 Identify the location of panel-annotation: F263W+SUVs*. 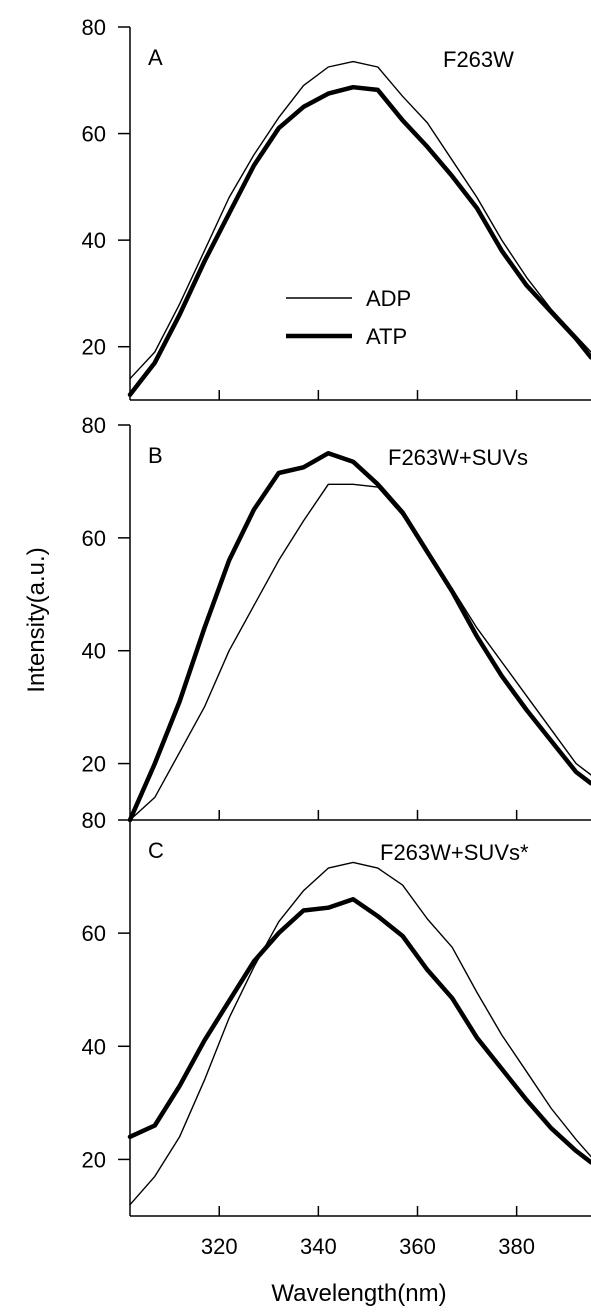
(454, 852).